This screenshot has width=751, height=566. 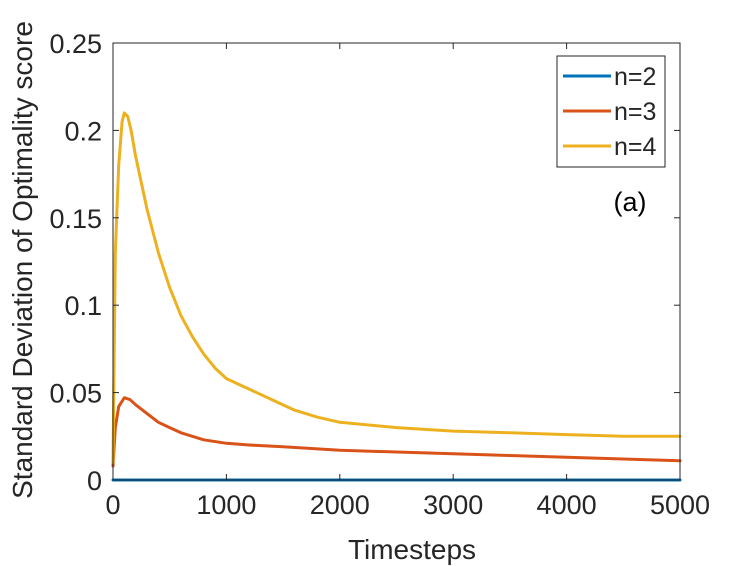 I want to click on x-axis-label: Timesteps, so click(x=412, y=549).